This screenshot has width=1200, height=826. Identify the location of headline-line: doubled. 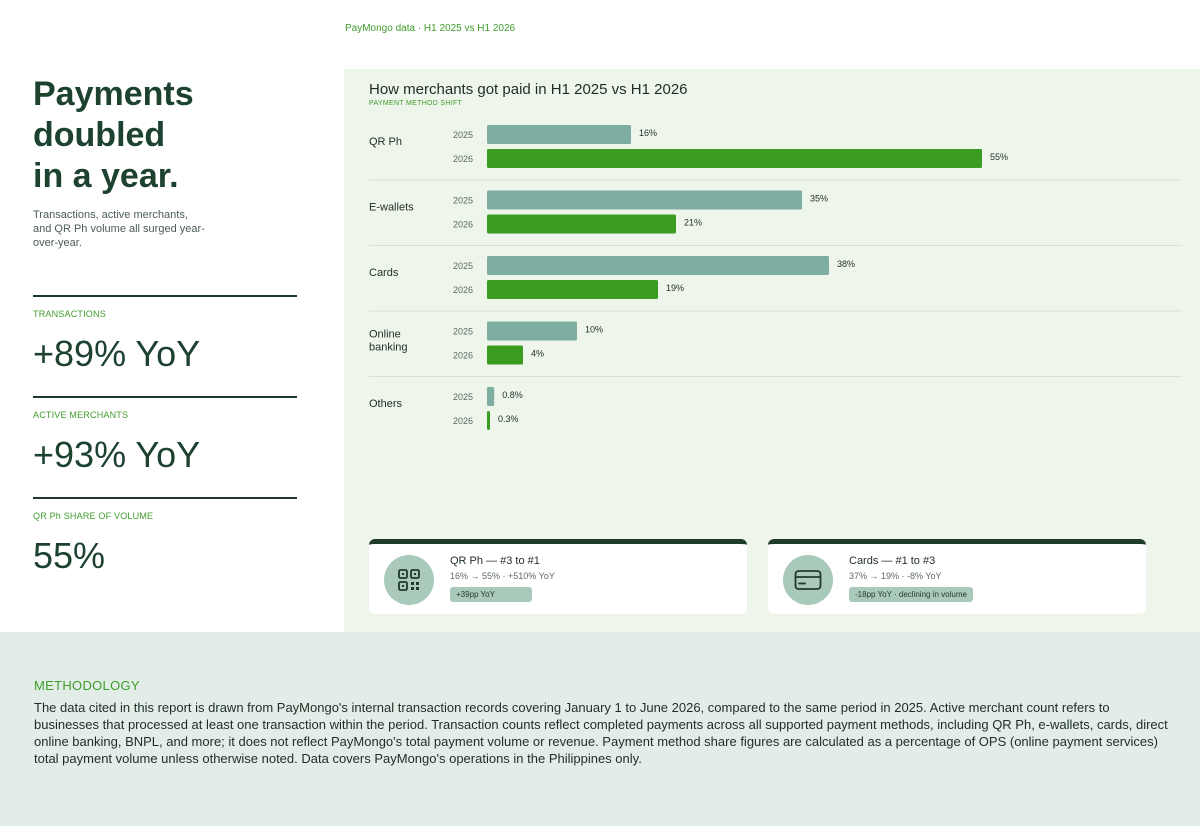
(99, 135).